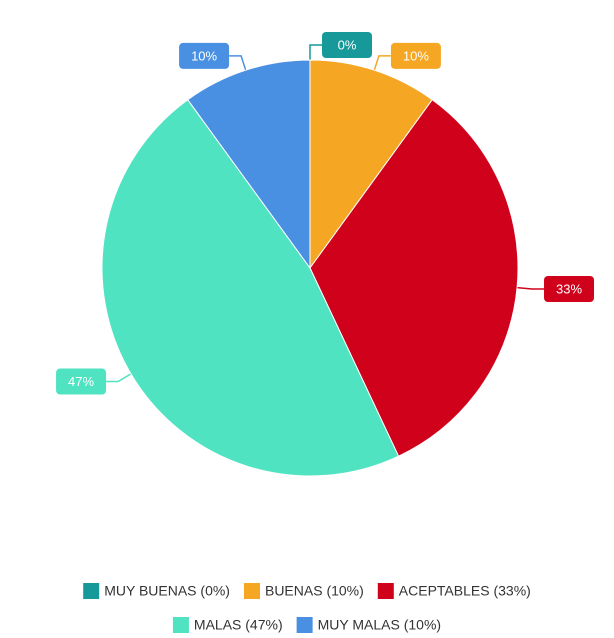 This screenshot has height=638, width=614. Describe the element at coordinates (314, 591) in the screenshot. I see `legend-label: BUENAS (10%)` at that location.